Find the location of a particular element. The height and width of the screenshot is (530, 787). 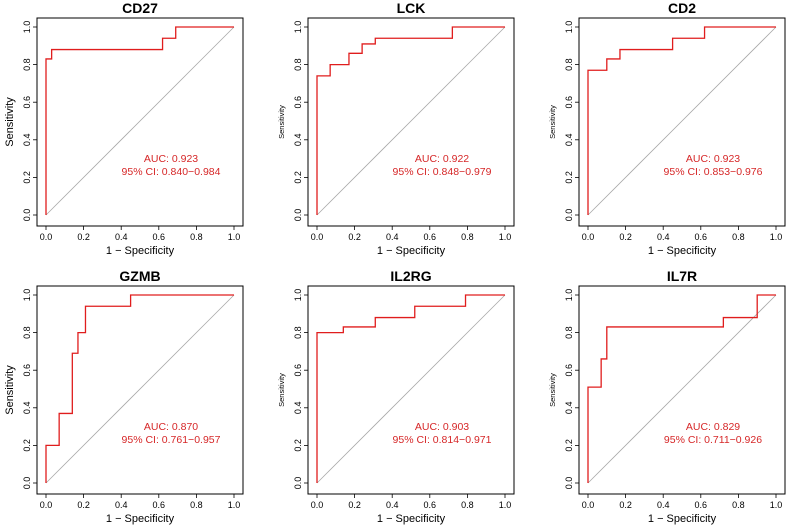

auc-label: AUC: 0.903 is located at coordinates (442, 427).